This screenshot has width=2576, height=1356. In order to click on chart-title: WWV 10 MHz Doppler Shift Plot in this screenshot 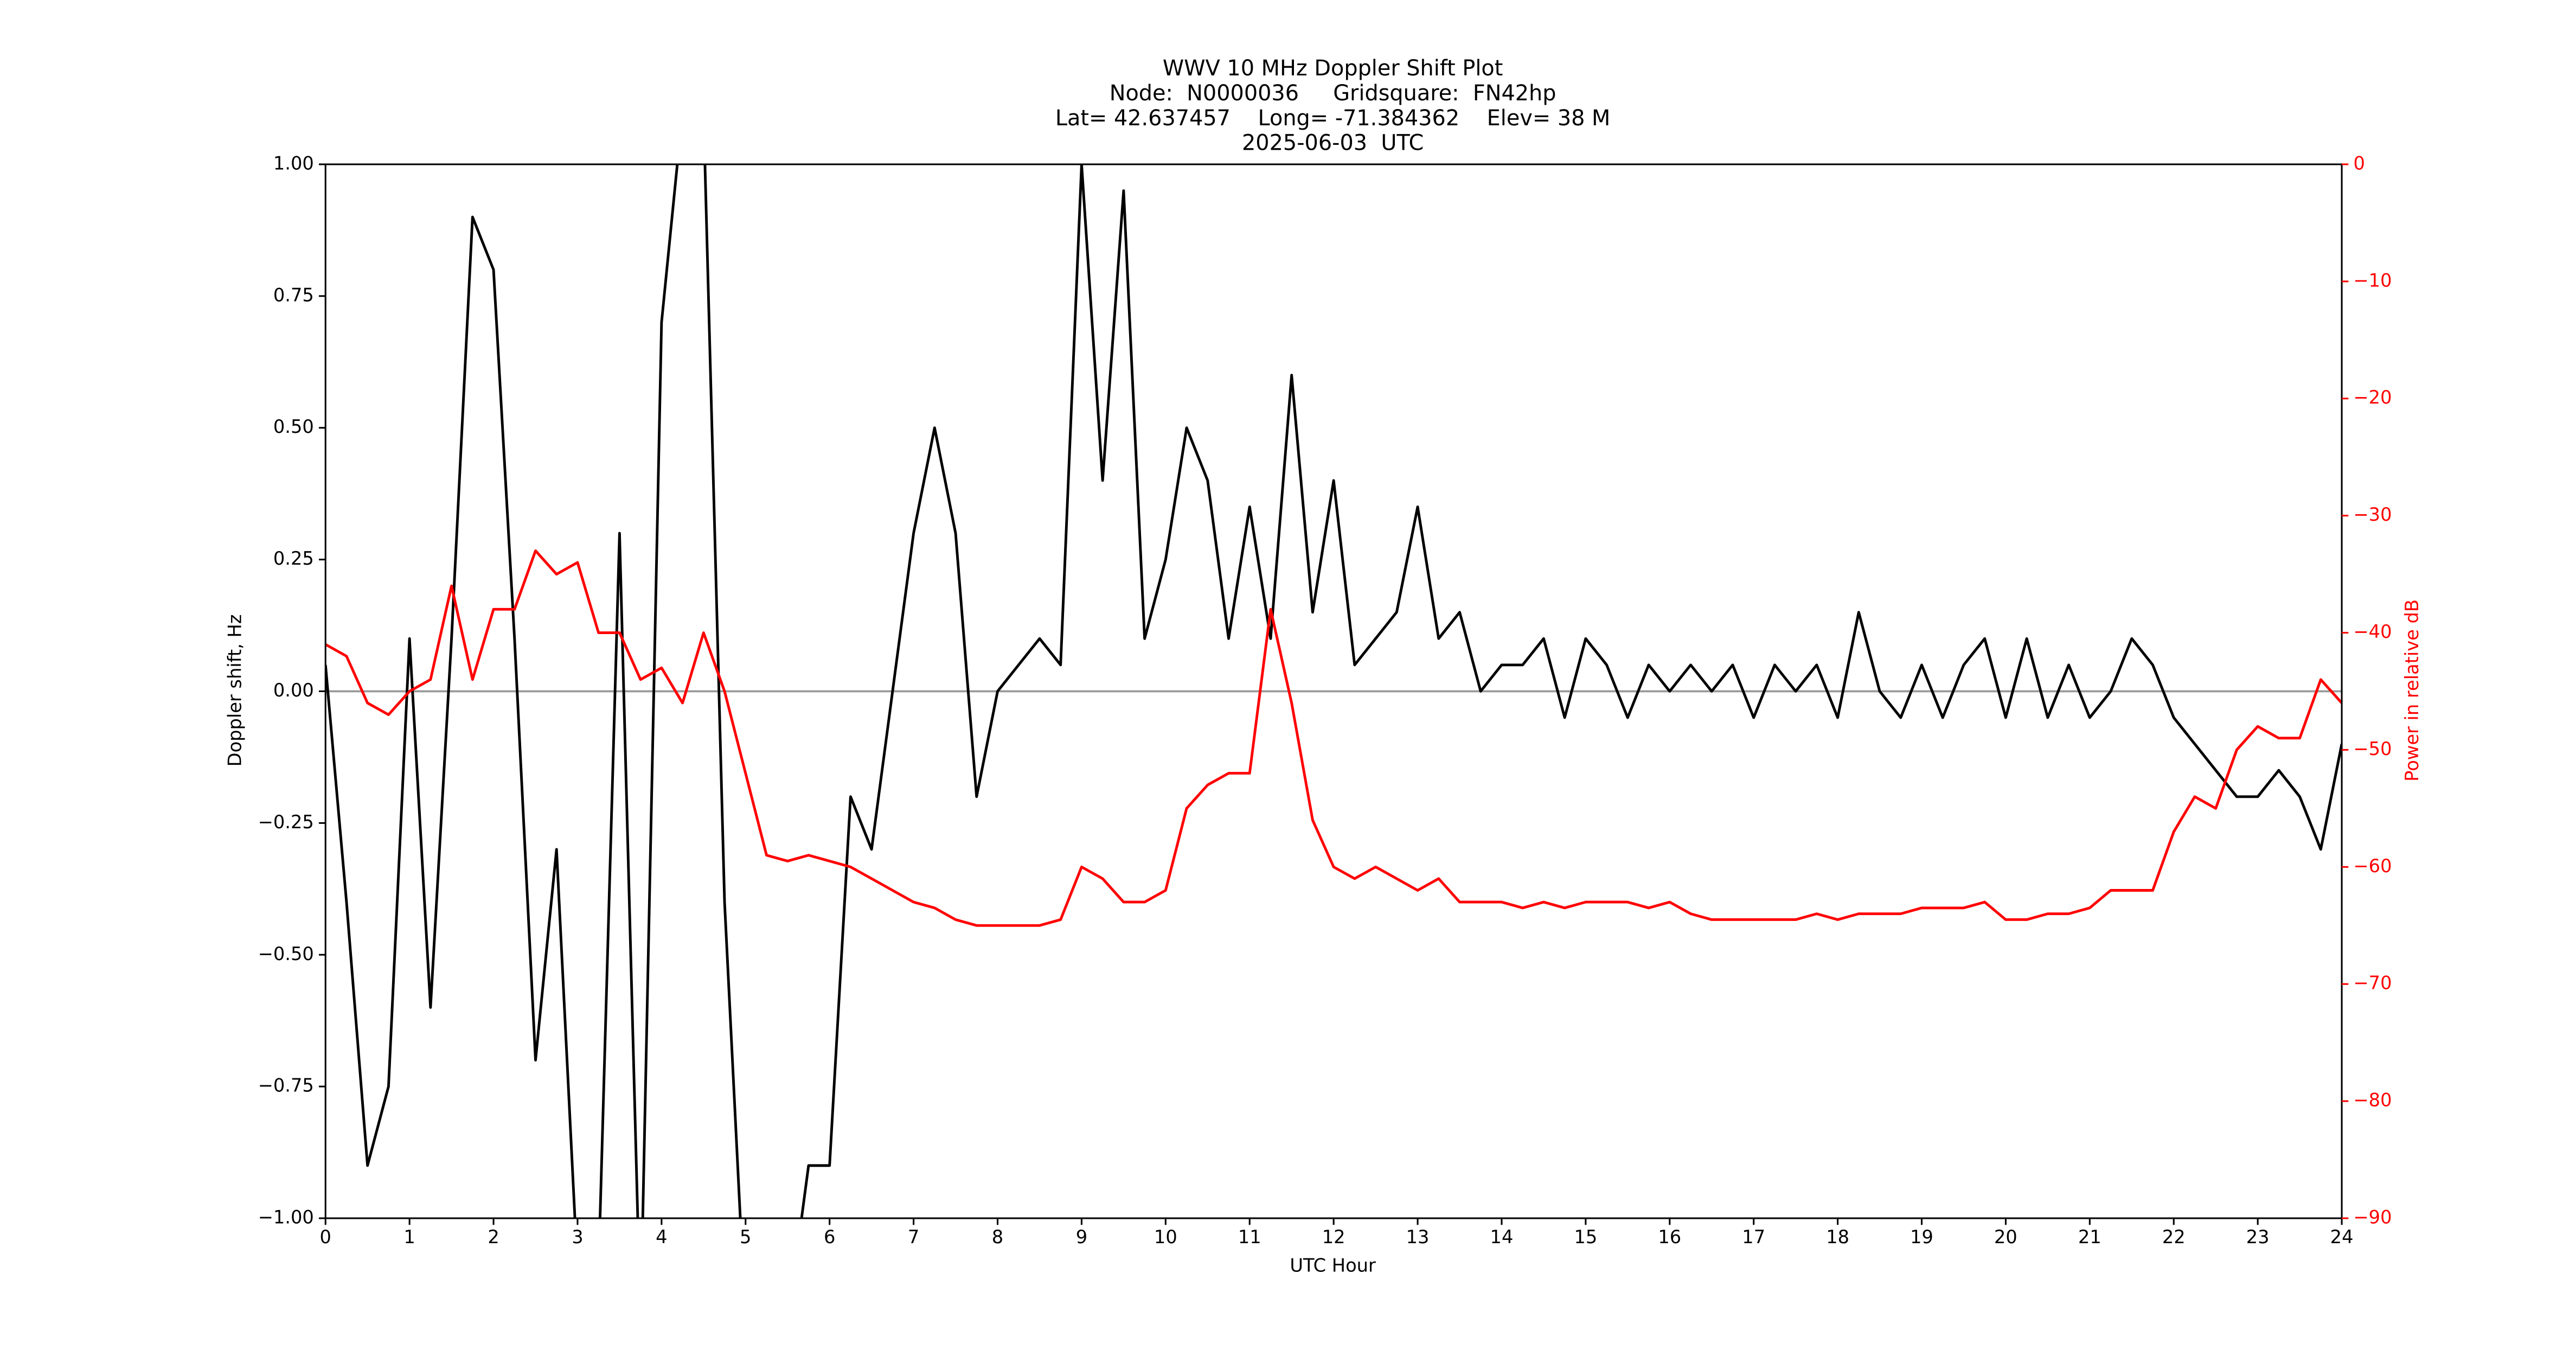, I will do `click(1333, 68)`.